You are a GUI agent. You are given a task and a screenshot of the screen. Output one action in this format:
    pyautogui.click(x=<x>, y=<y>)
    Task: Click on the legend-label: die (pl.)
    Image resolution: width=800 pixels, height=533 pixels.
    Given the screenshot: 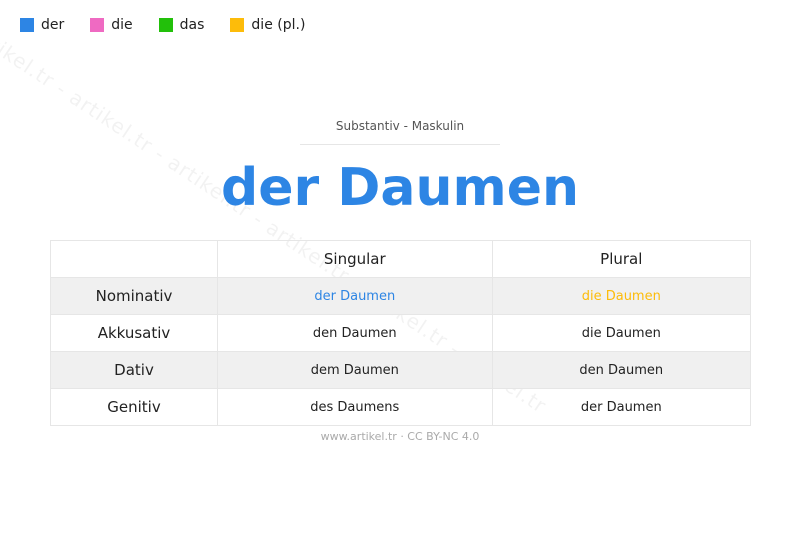 What is the action you would take?
    pyautogui.click(x=278, y=25)
    